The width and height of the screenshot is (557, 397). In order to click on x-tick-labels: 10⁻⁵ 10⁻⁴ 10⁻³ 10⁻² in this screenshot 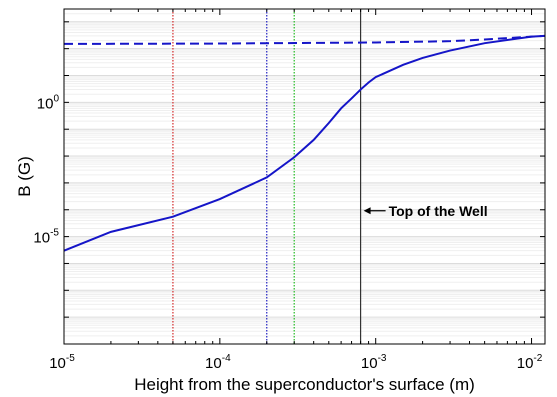, I will do `click(296, 362)`.